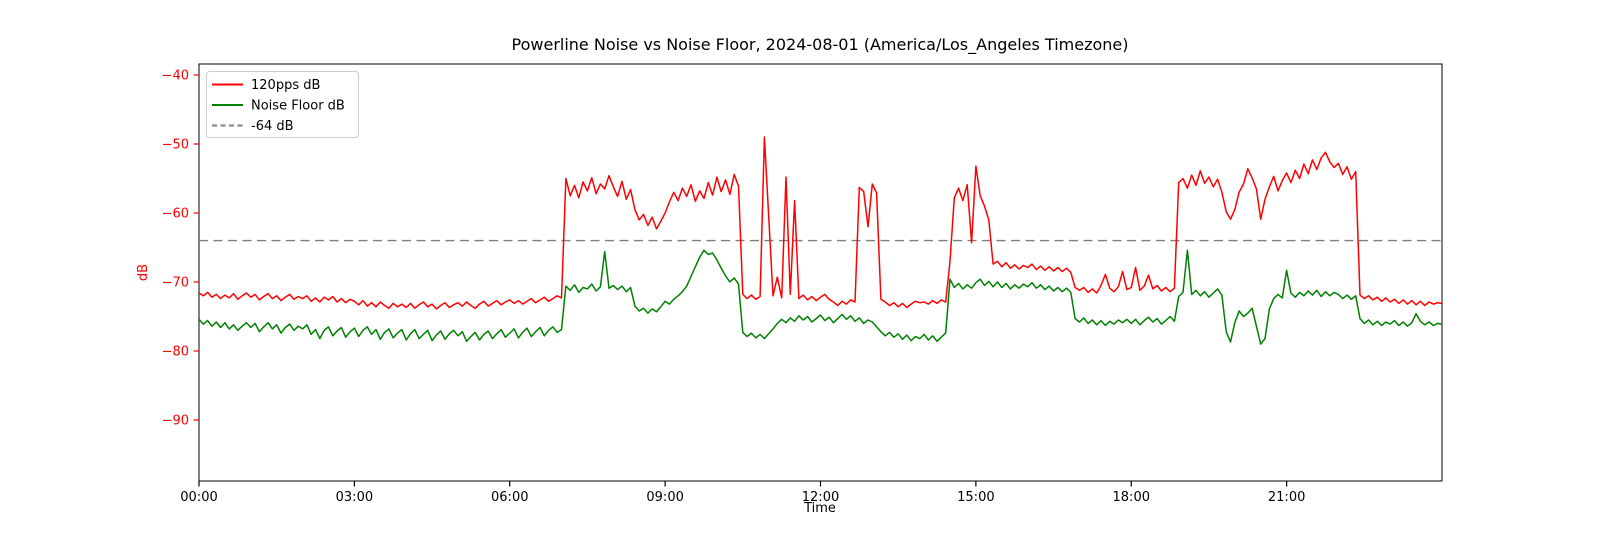  What do you see at coordinates (143, 272) in the screenshot?
I see `y-axis-label: dB` at bounding box center [143, 272].